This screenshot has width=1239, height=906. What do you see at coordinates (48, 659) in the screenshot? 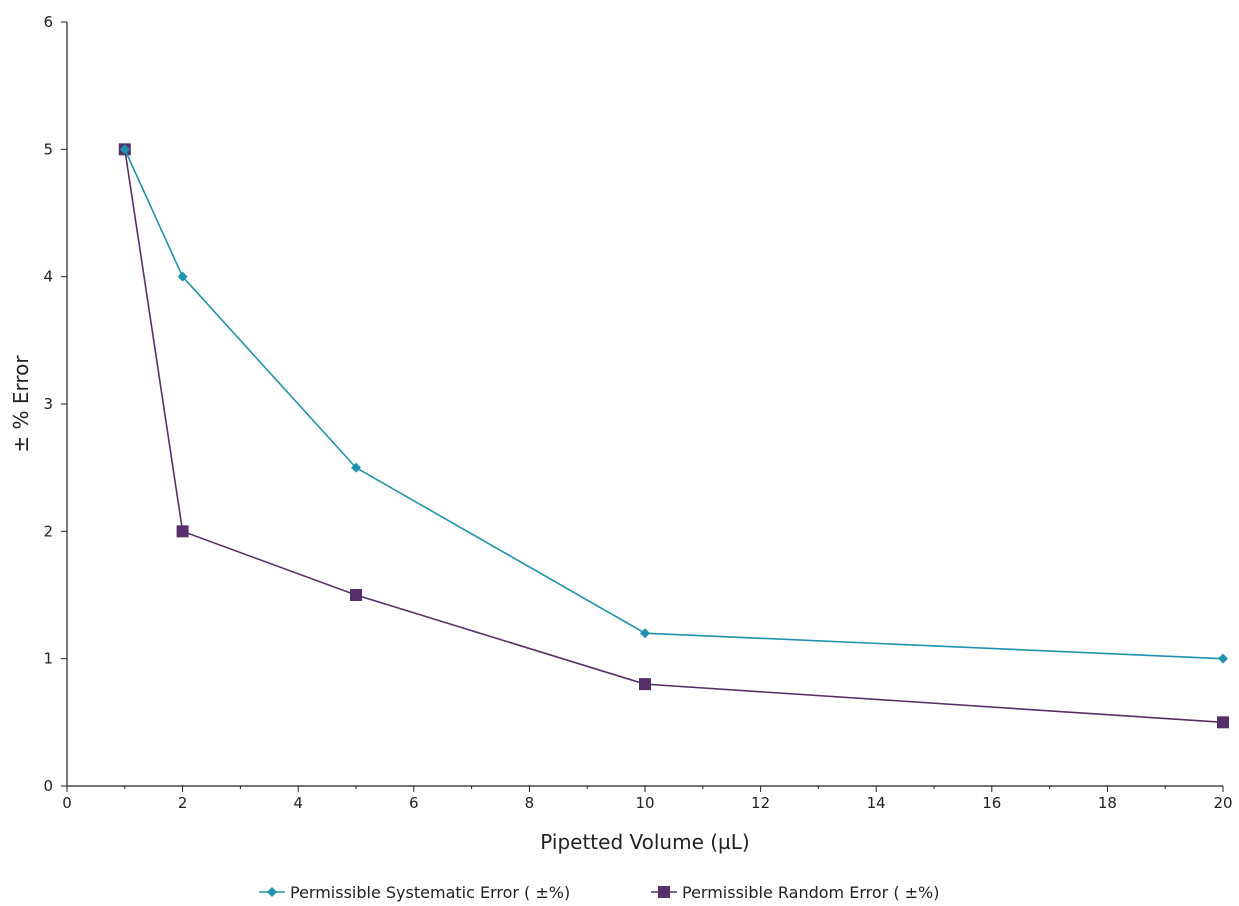
I see `y-tick-label: 1` at bounding box center [48, 659].